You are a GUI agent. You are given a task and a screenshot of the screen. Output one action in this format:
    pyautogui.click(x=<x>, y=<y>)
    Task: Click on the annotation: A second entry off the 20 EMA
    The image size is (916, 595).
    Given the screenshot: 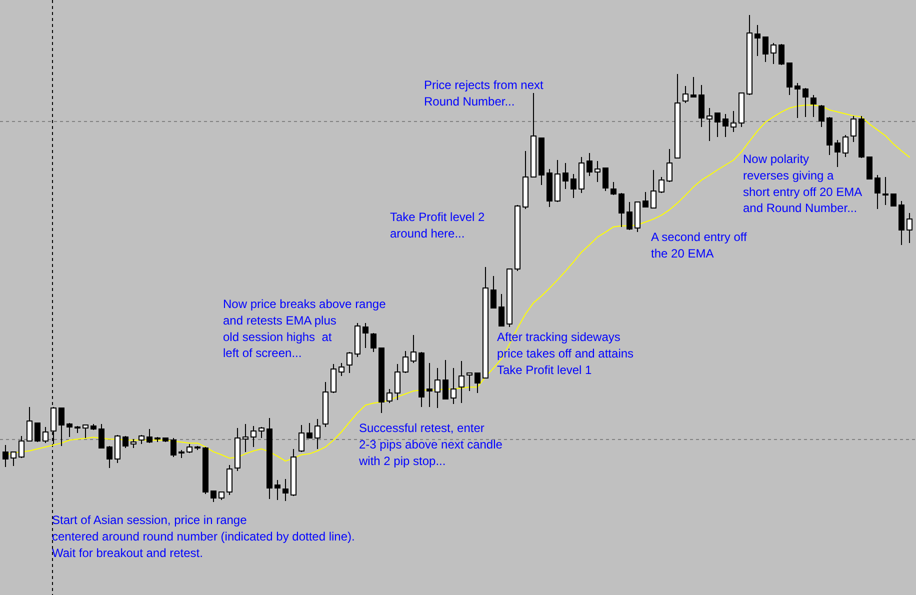 What is the action you would take?
    pyautogui.click(x=699, y=245)
    